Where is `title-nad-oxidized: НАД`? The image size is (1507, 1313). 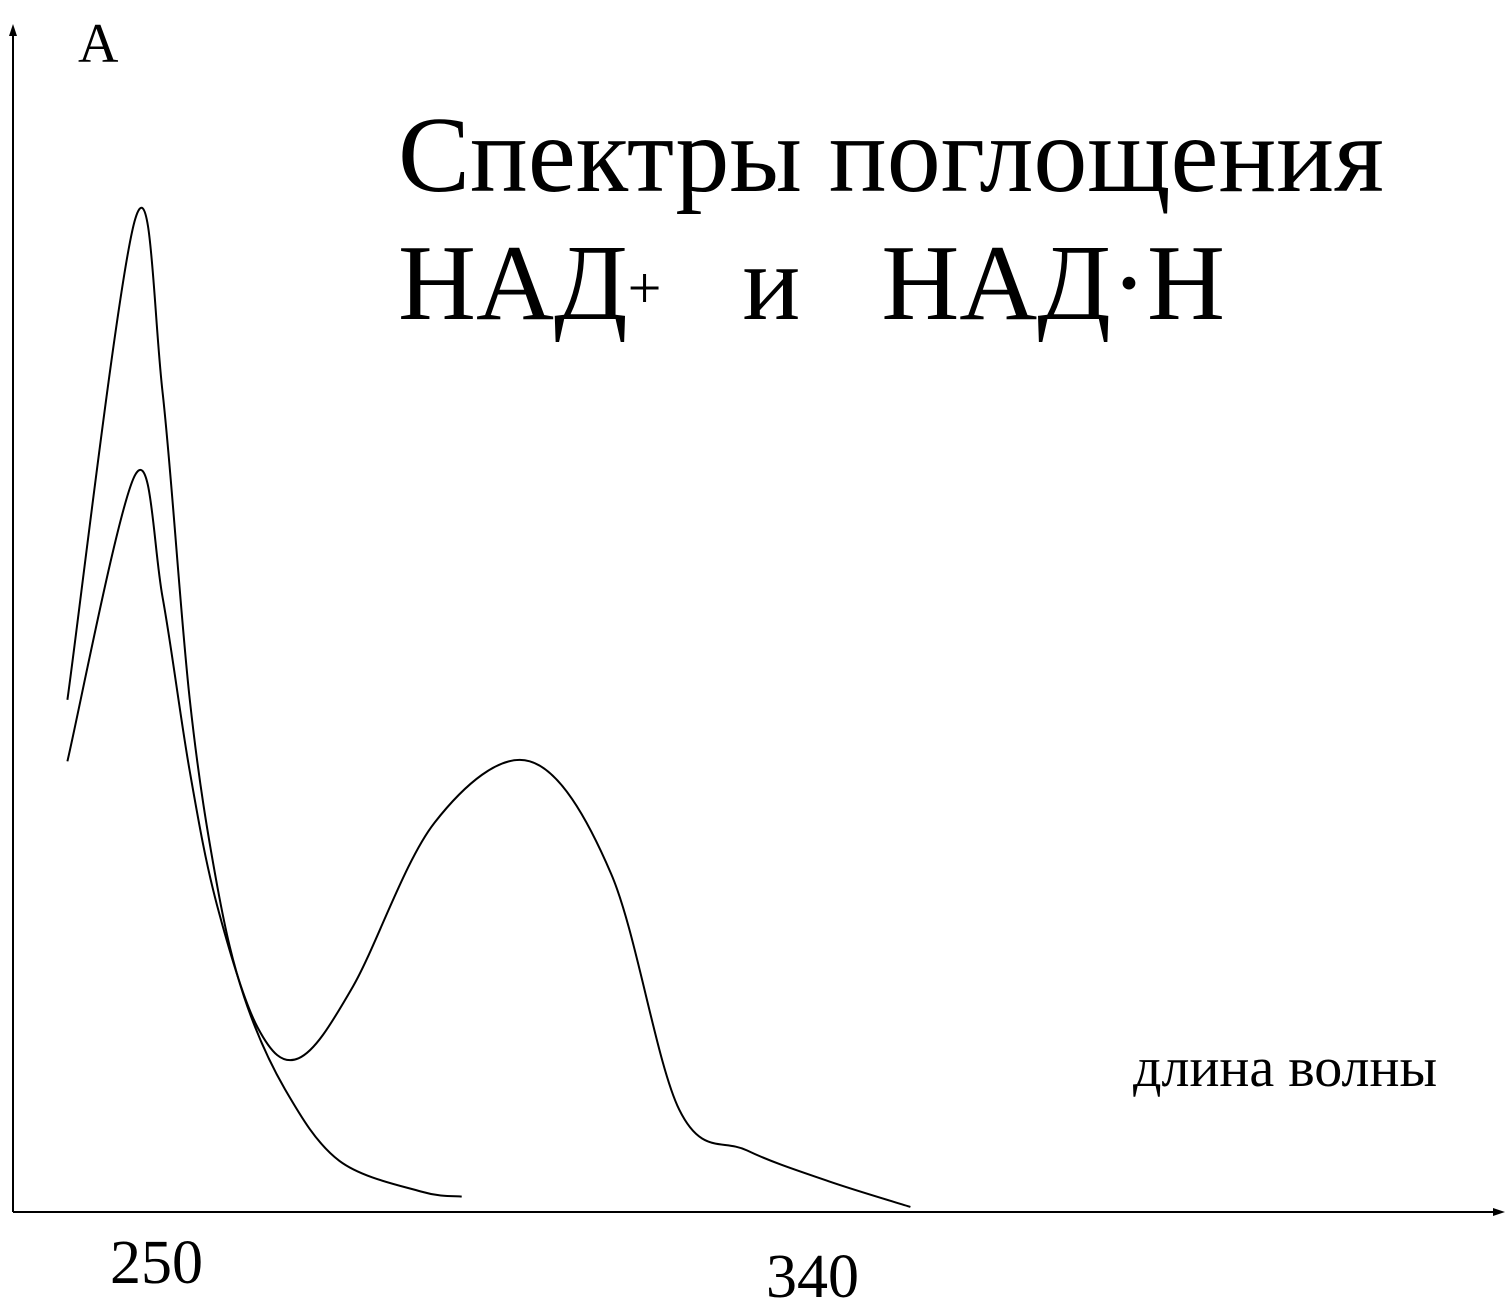 title-nad-oxidized: НАД is located at coordinates (513, 283).